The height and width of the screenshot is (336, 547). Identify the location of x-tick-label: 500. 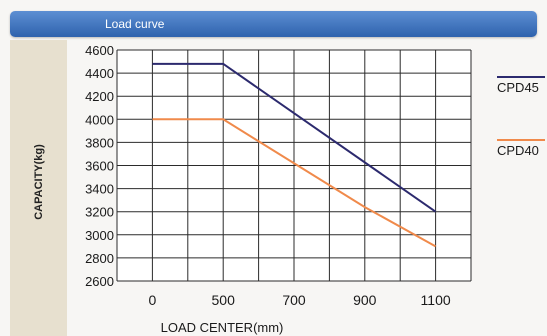
(224, 300).